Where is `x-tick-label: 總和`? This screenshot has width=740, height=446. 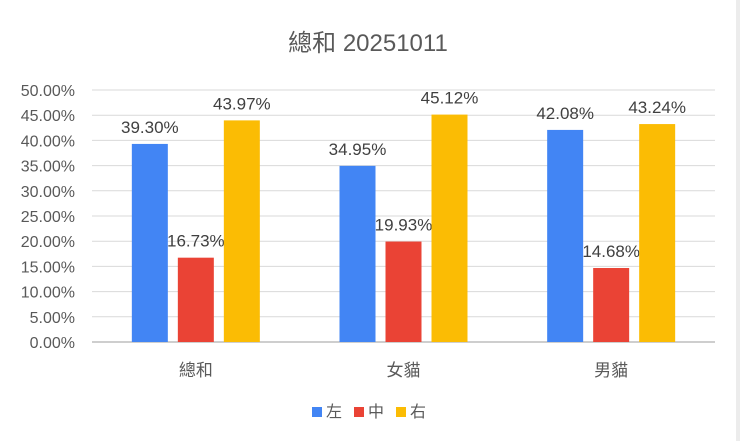 x-tick-label: 總和 is located at coordinates (196, 370).